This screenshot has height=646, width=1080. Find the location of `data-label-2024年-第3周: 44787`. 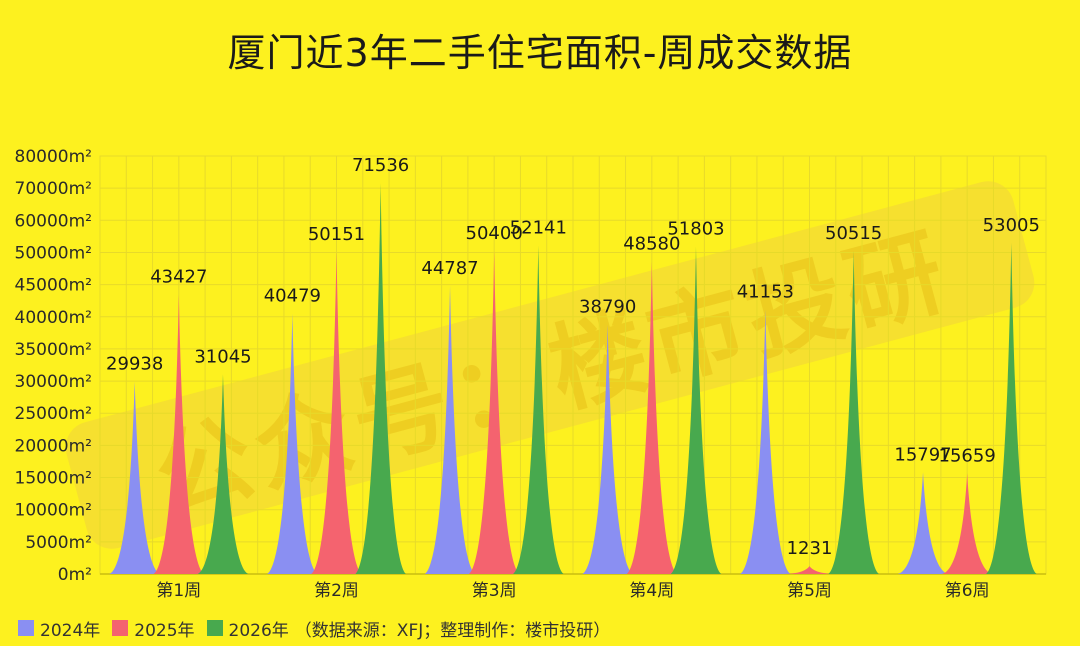

data-label-2024年-第3周: 44787 is located at coordinates (449, 268).